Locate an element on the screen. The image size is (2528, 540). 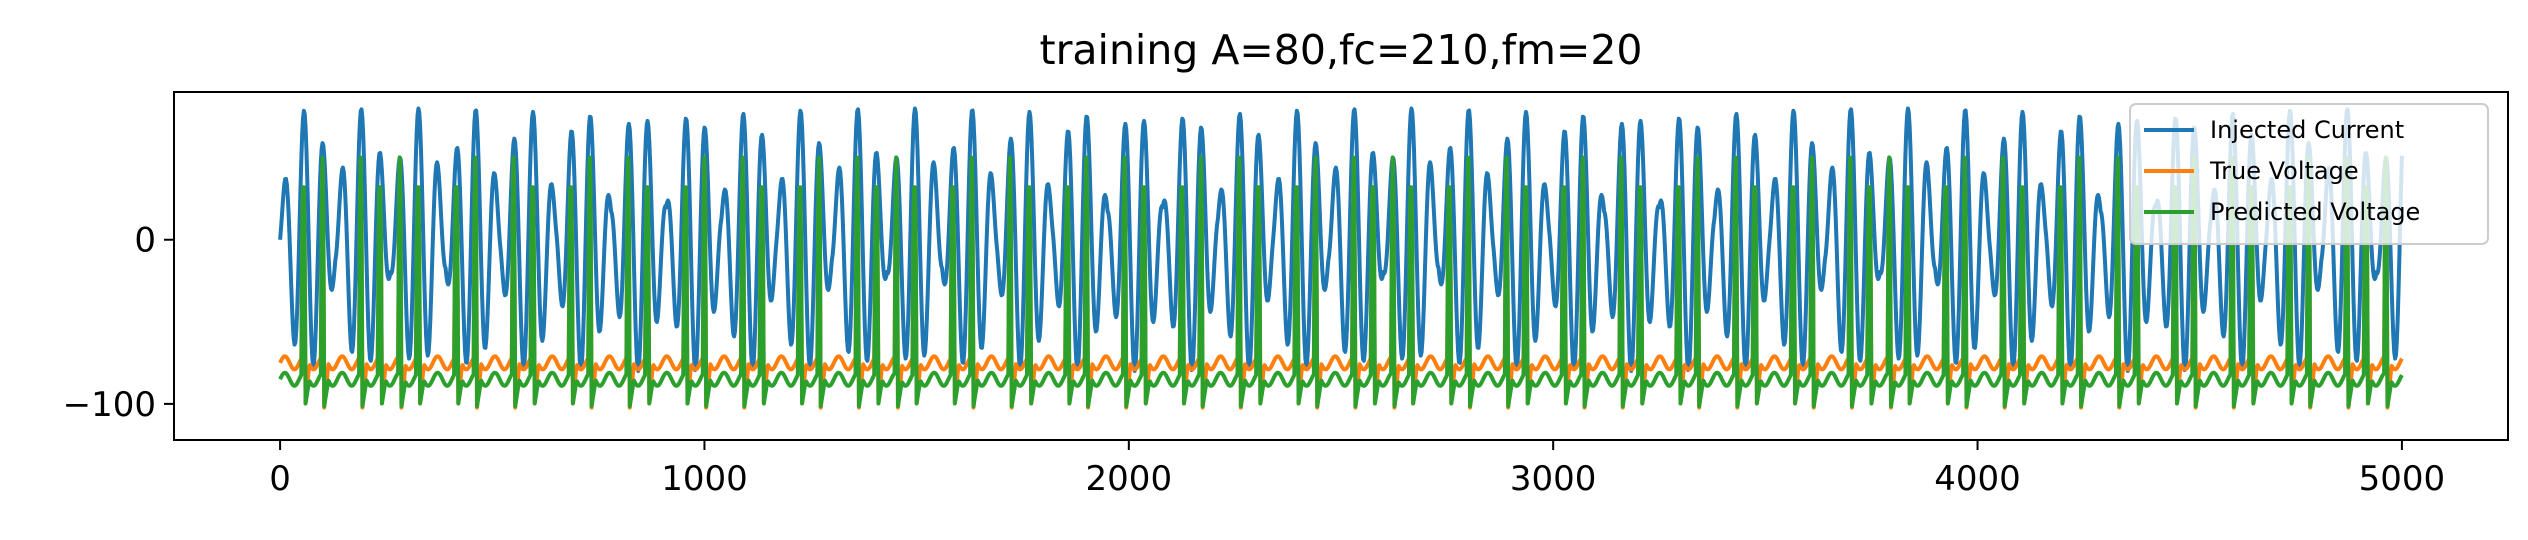
legend-label: Predicted Voltage is located at coordinates (2315, 212).